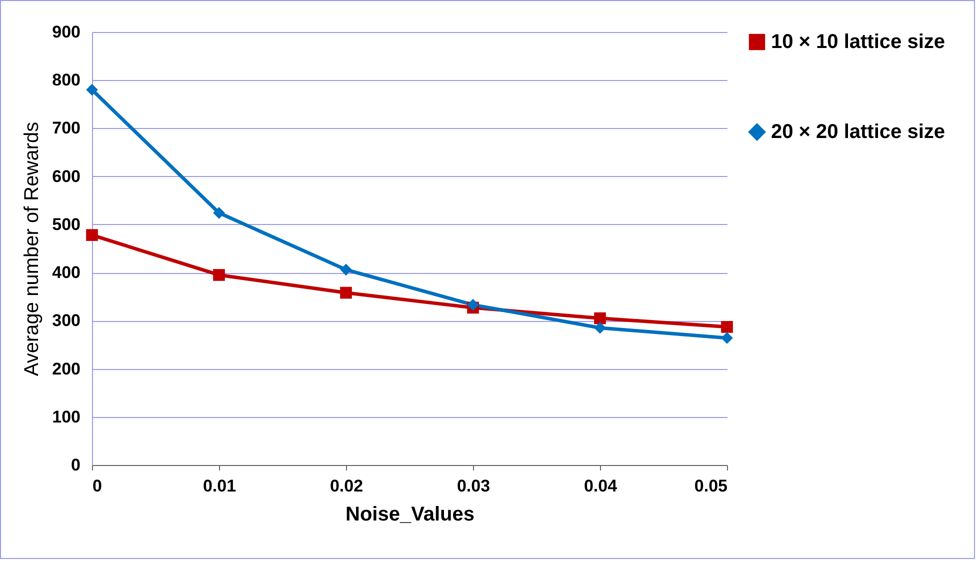 The height and width of the screenshot is (561, 977). Describe the element at coordinates (410, 515) in the screenshot. I see `x-axis-title: Noise_Values` at that location.